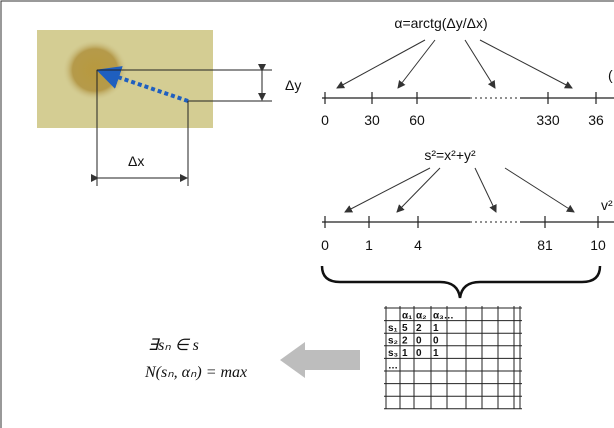  What do you see at coordinates (598, 245) in the screenshot?
I see `tick: 10` at bounding box center [598, 245].